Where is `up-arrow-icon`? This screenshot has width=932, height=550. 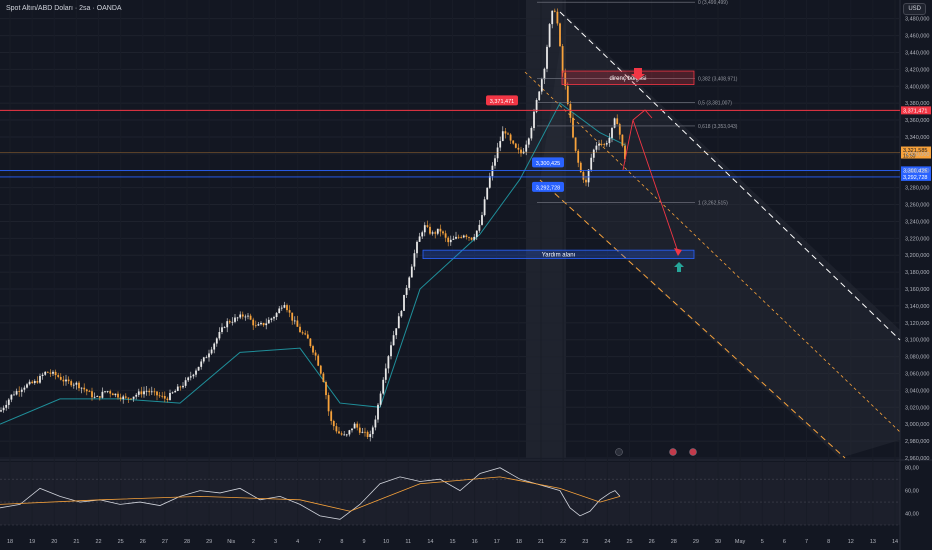 up-arrow-icon is located at coordinates (679, 267).